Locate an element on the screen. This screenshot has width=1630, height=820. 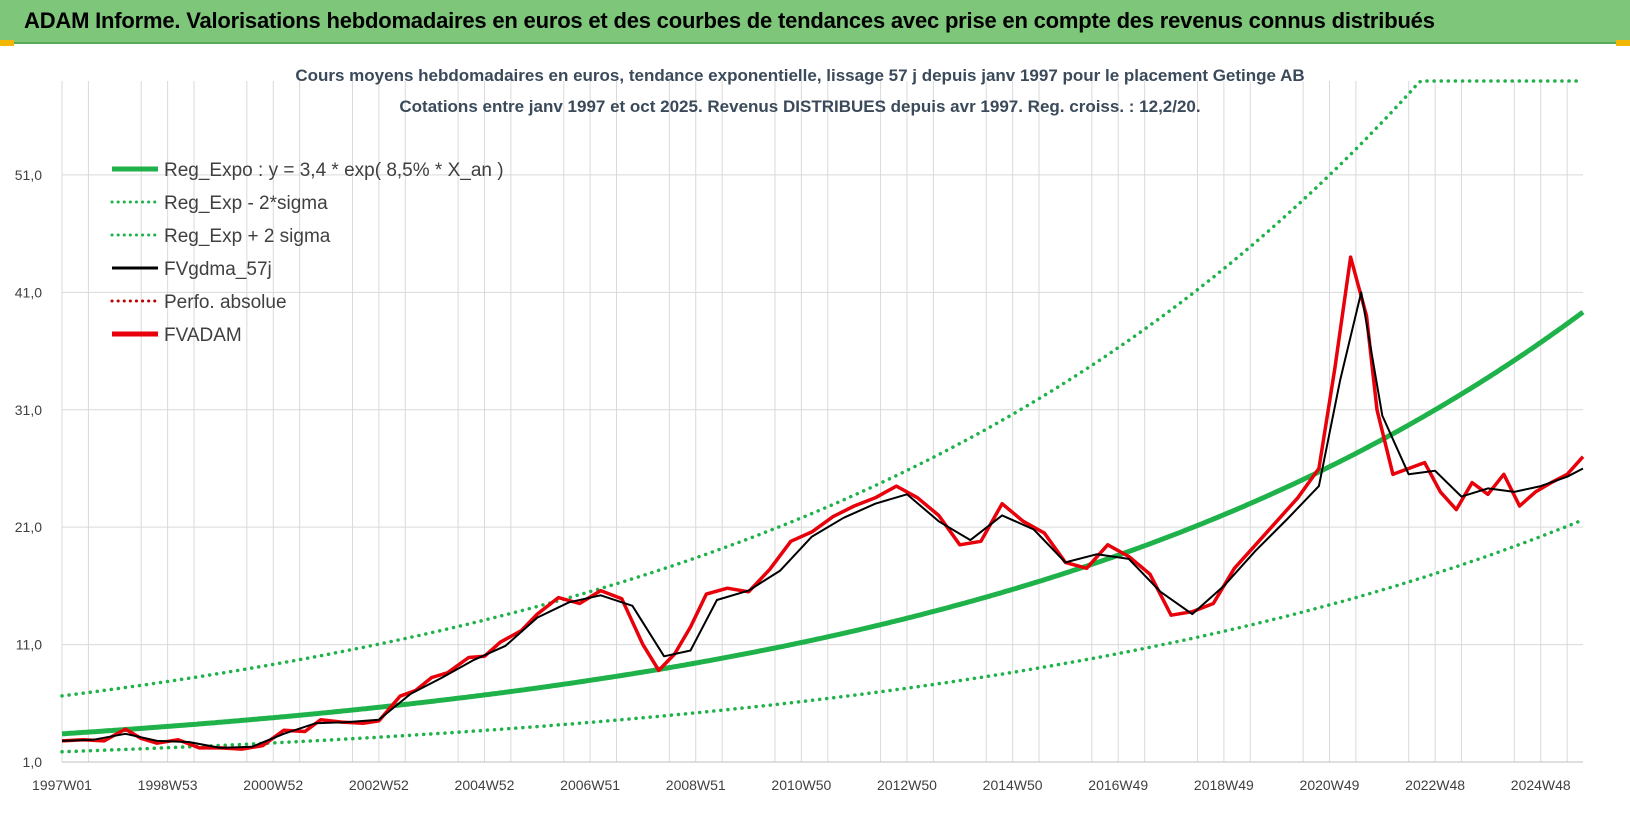
x-tick-label: 2004W52 is located at coordinates (485, 785).